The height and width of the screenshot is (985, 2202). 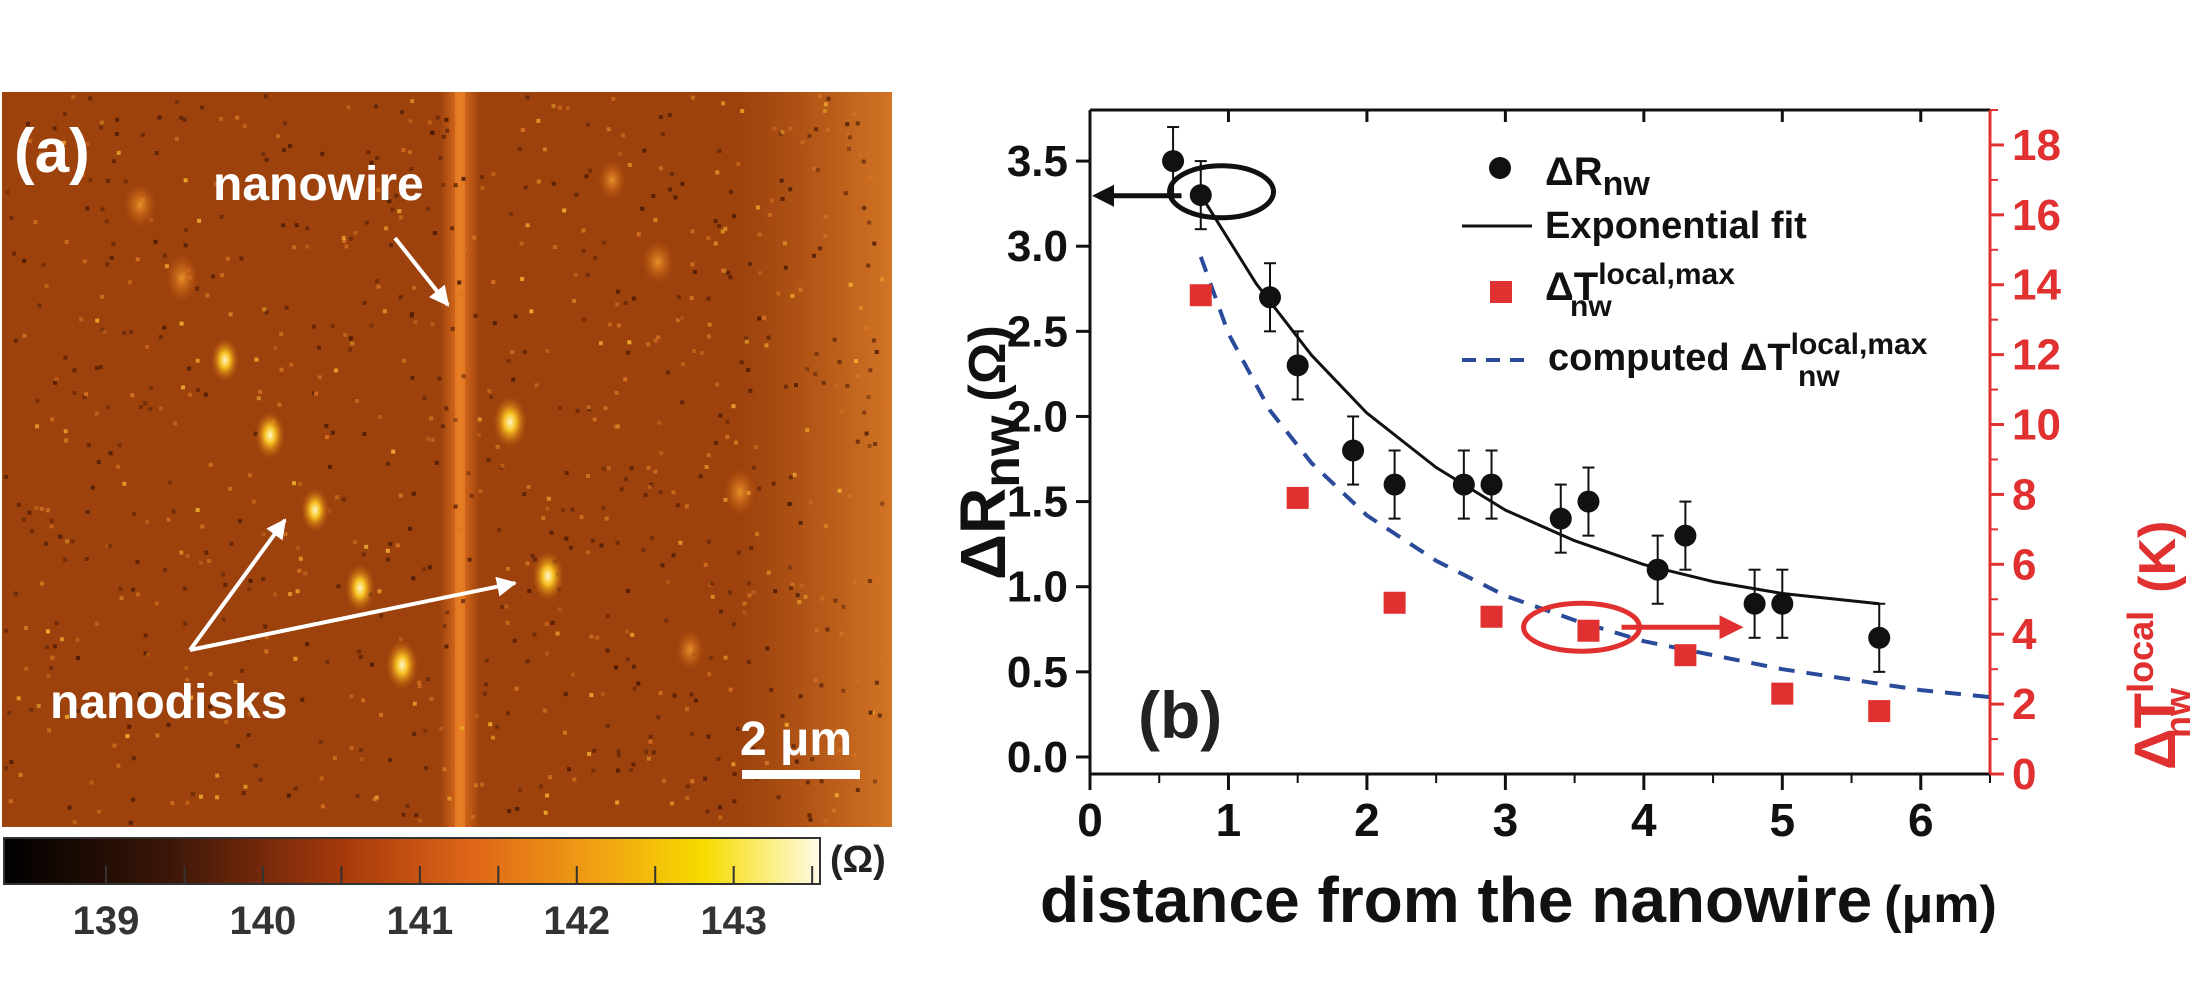 What do you see at coordinates (1297, 365) in the screenshot?
I see `data-point-dR` at bounding box center [1297, 365].